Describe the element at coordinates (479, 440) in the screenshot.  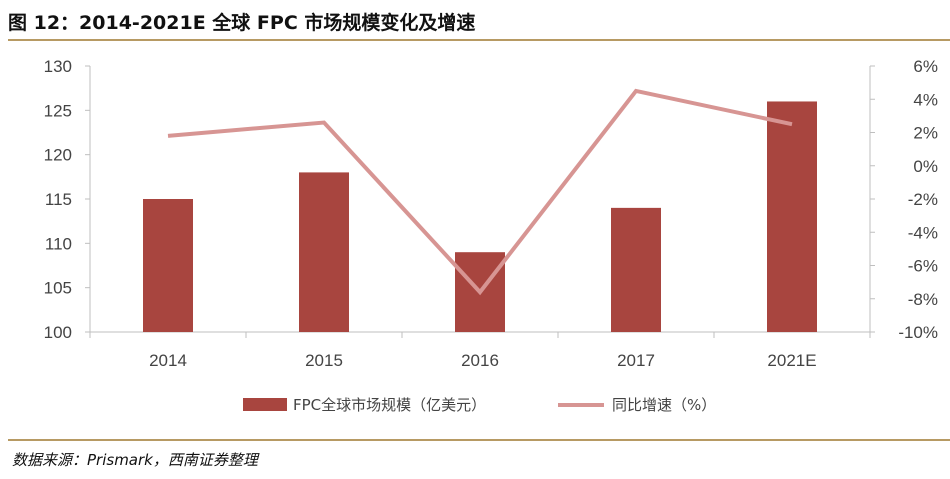
I see `footer-divider` at that location.